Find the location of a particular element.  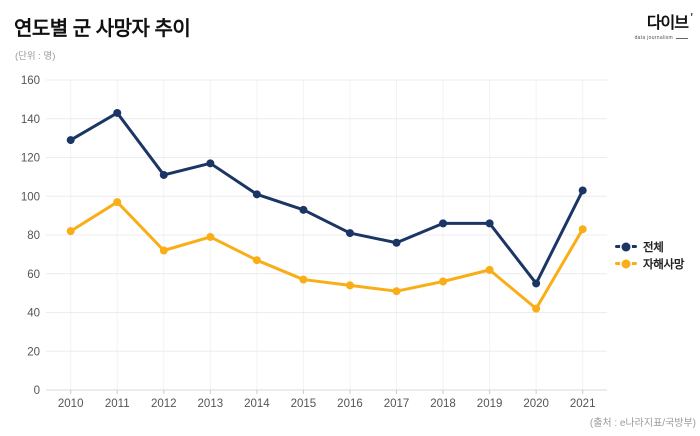

x-axis-label: 2019 is located at coordinates (490, 404).